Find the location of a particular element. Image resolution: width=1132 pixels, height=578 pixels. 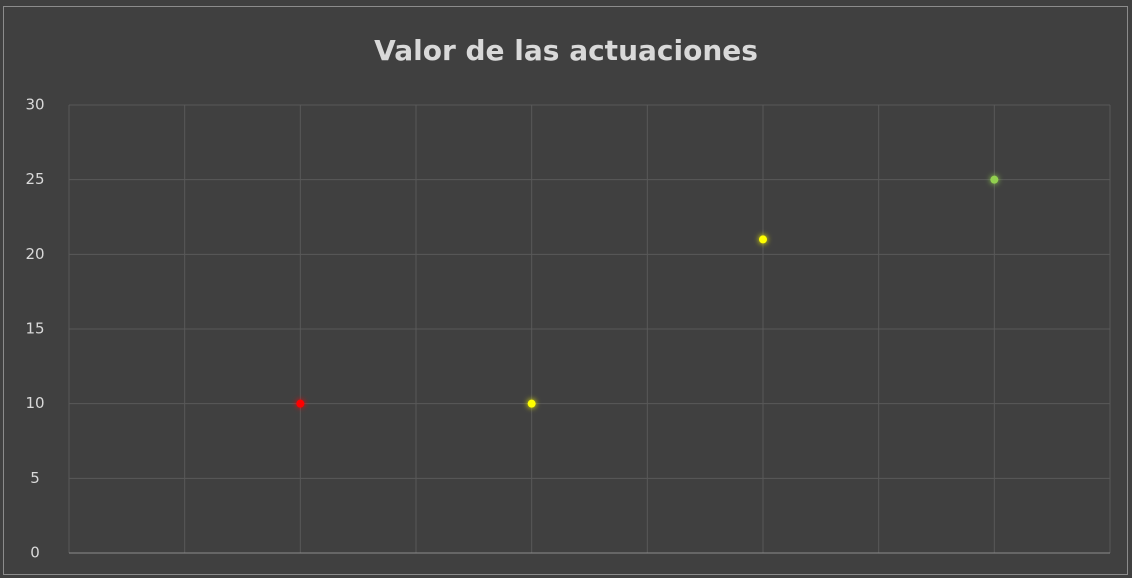

chart-title: Valor de las actuaciones is located at coordinates (566, 50).